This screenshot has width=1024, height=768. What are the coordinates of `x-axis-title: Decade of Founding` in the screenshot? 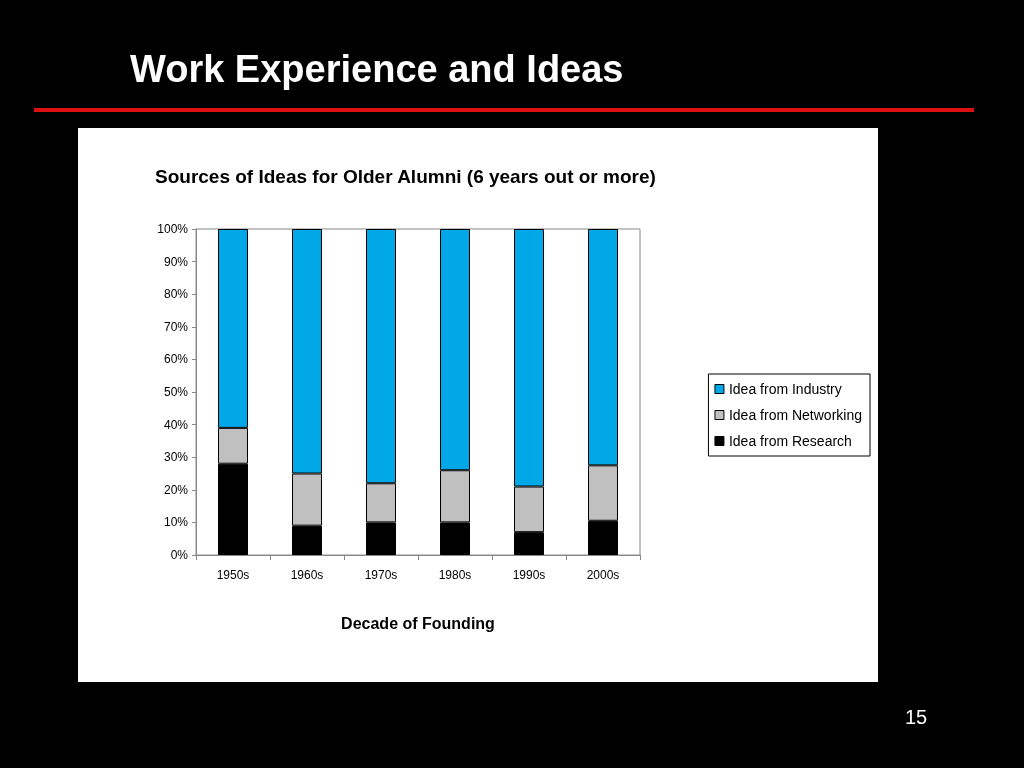 It's located at (418, 623).